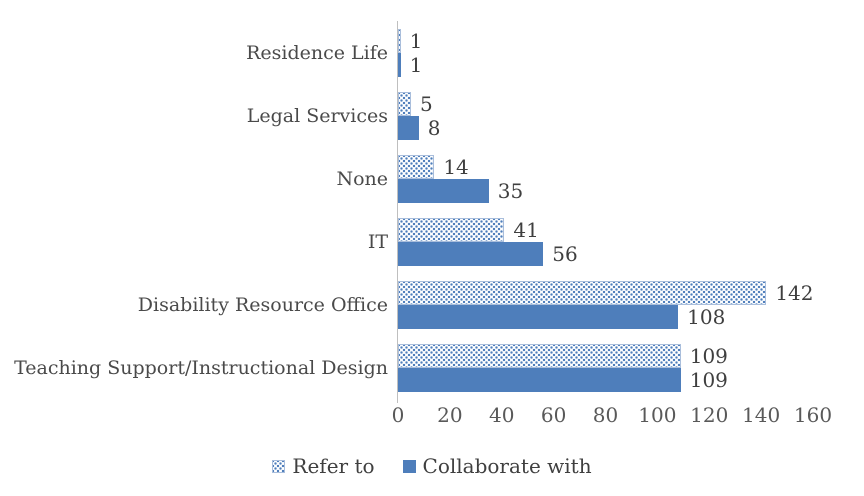  What do you see at coordinates (502, 415) in the screenshot?
I see `x-tick-label: 40` at bounding box center [502, 415].